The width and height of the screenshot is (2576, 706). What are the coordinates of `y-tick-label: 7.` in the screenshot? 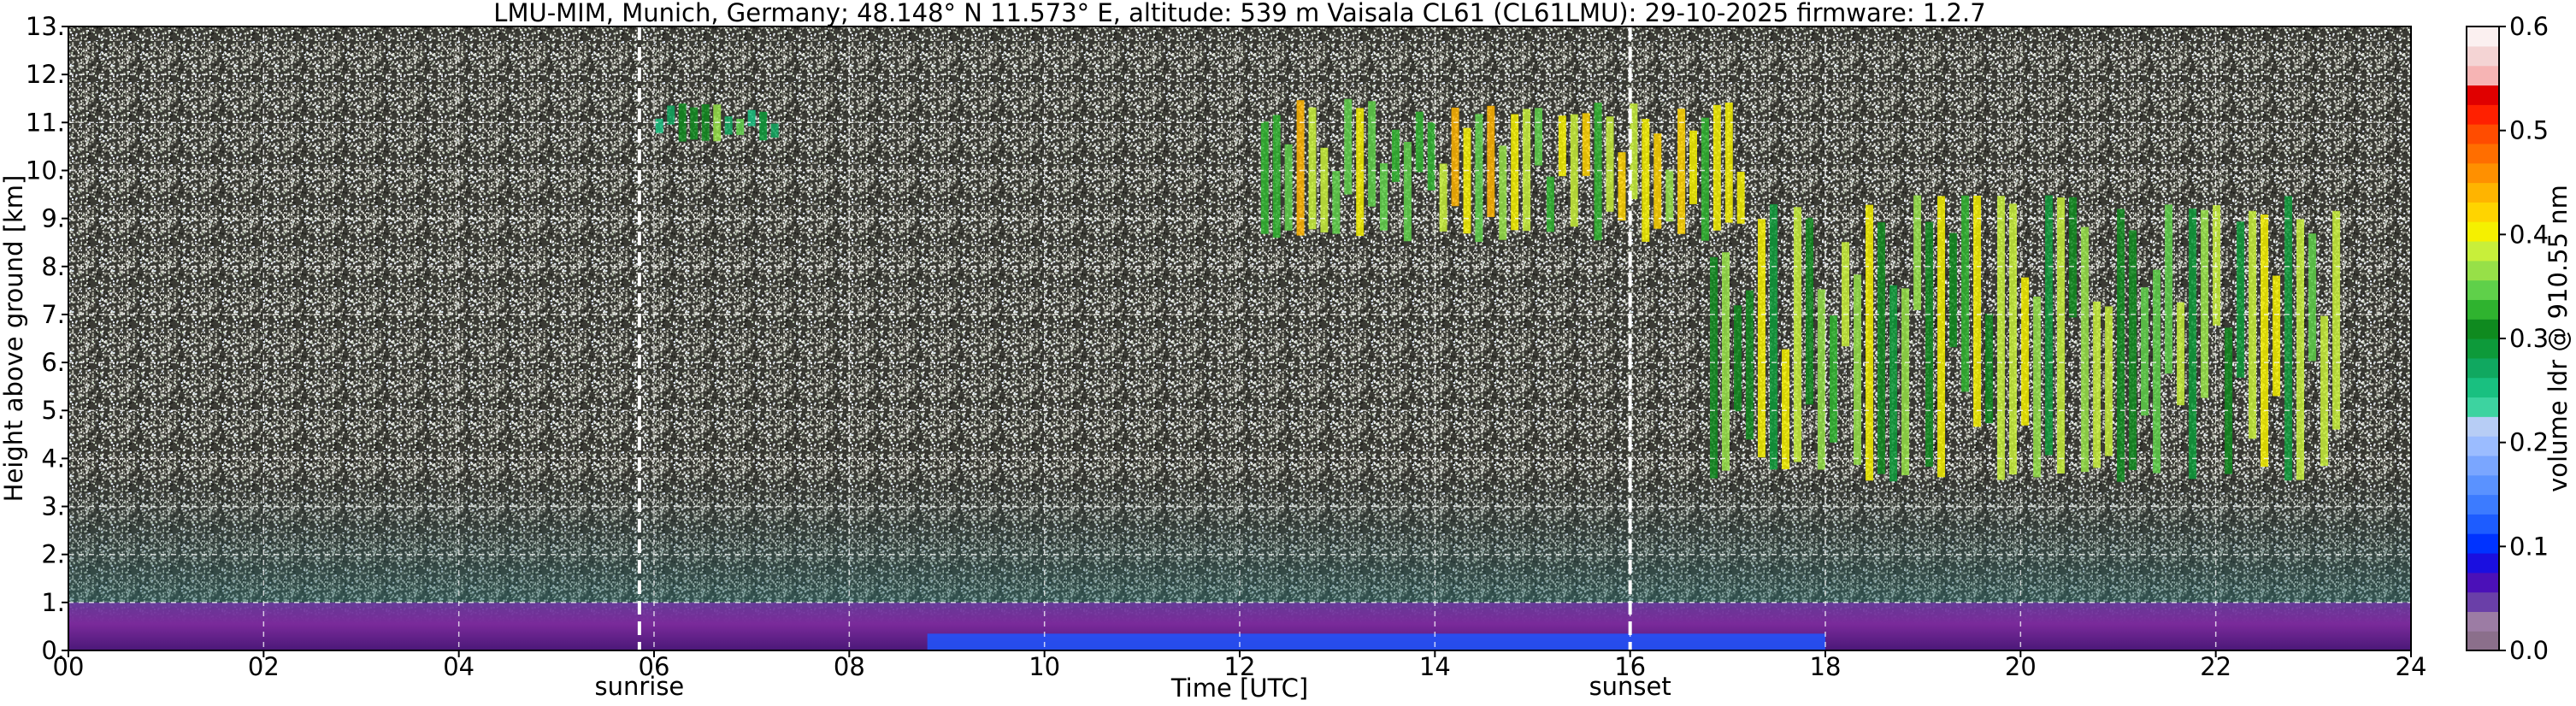 It's located at (53, 314).